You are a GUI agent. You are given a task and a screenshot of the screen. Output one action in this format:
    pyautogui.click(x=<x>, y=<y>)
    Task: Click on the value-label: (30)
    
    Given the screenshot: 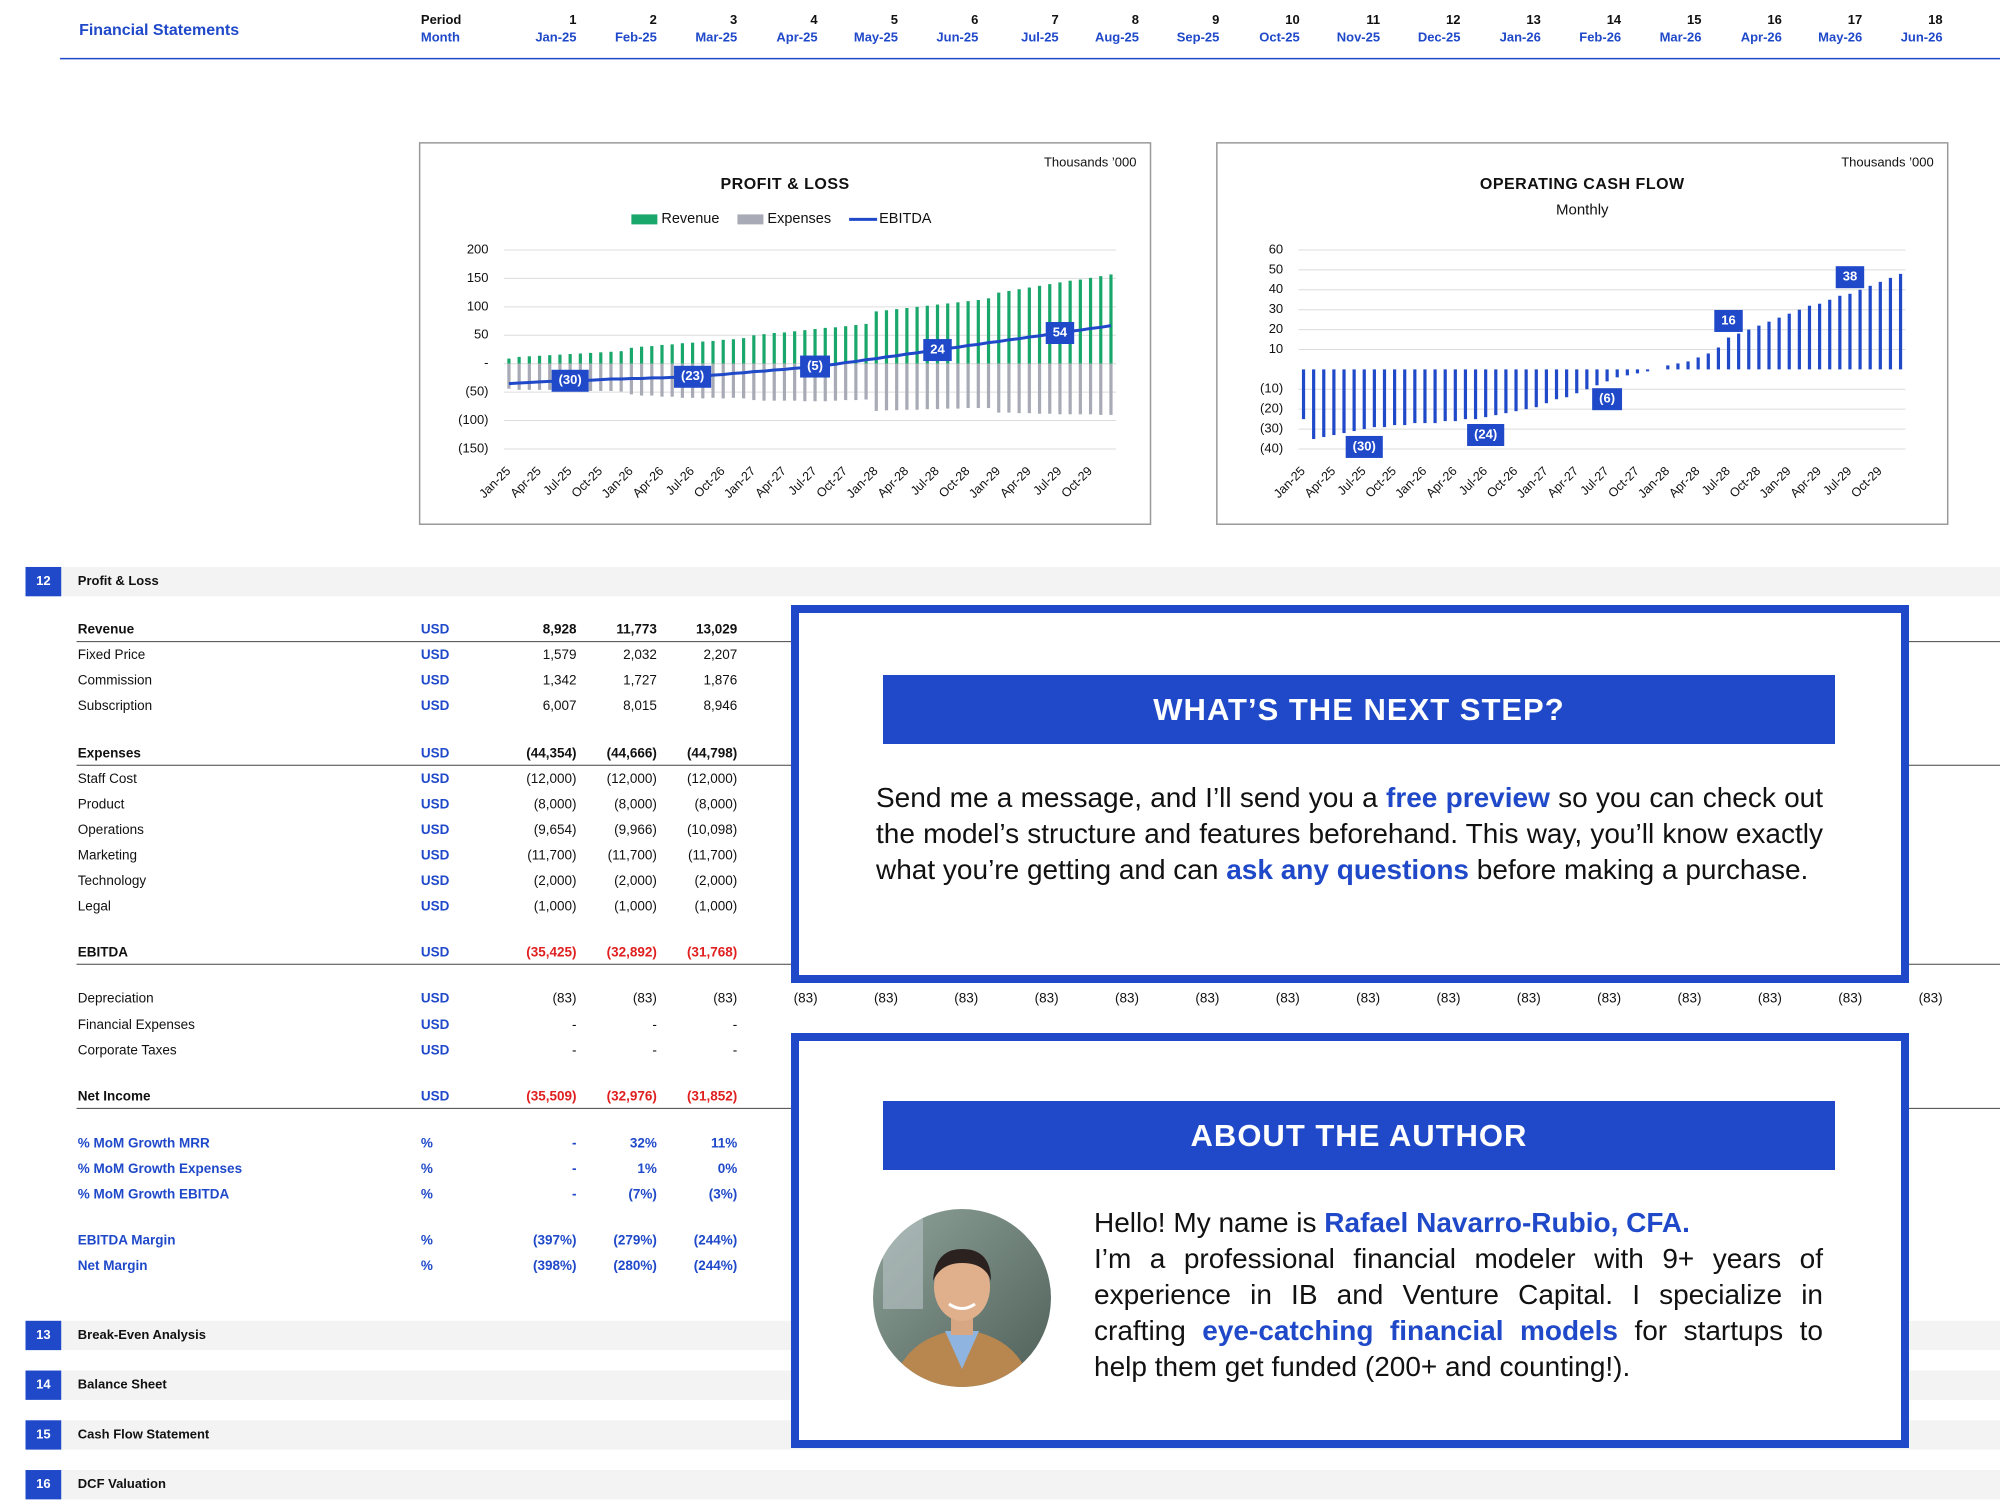 What is the action you would take?
    pyautogui.click(x=1364, y=445)
    